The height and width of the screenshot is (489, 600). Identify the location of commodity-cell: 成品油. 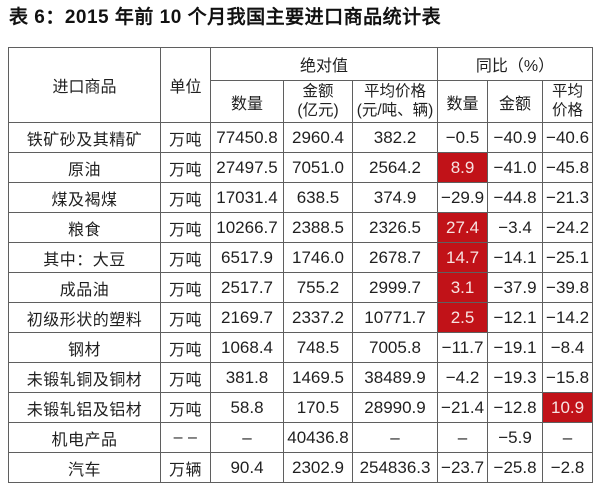
(84, 287).